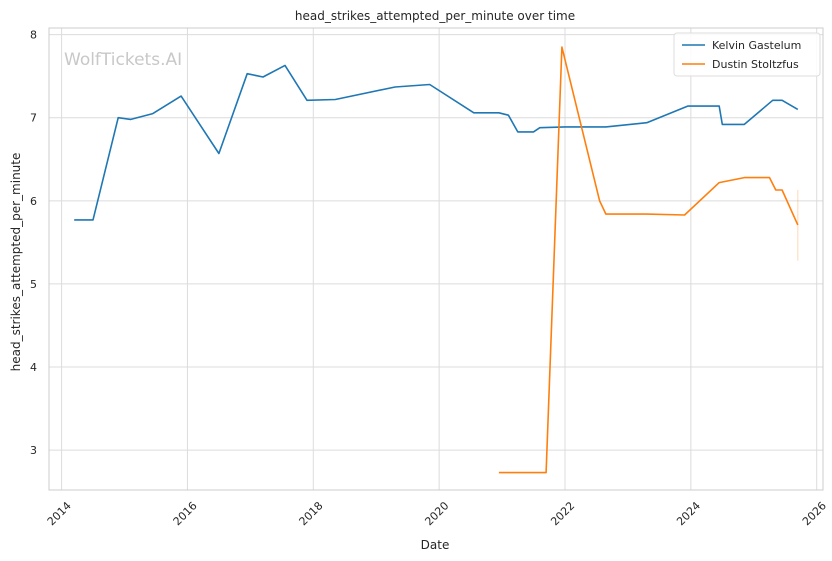 This screenshot has height=561, width=832. Describe the element at coordinates (756, 45) in the screenshot. I see `legend-label-kelvin-gastelum: Kelvin Gastelum` at that location.